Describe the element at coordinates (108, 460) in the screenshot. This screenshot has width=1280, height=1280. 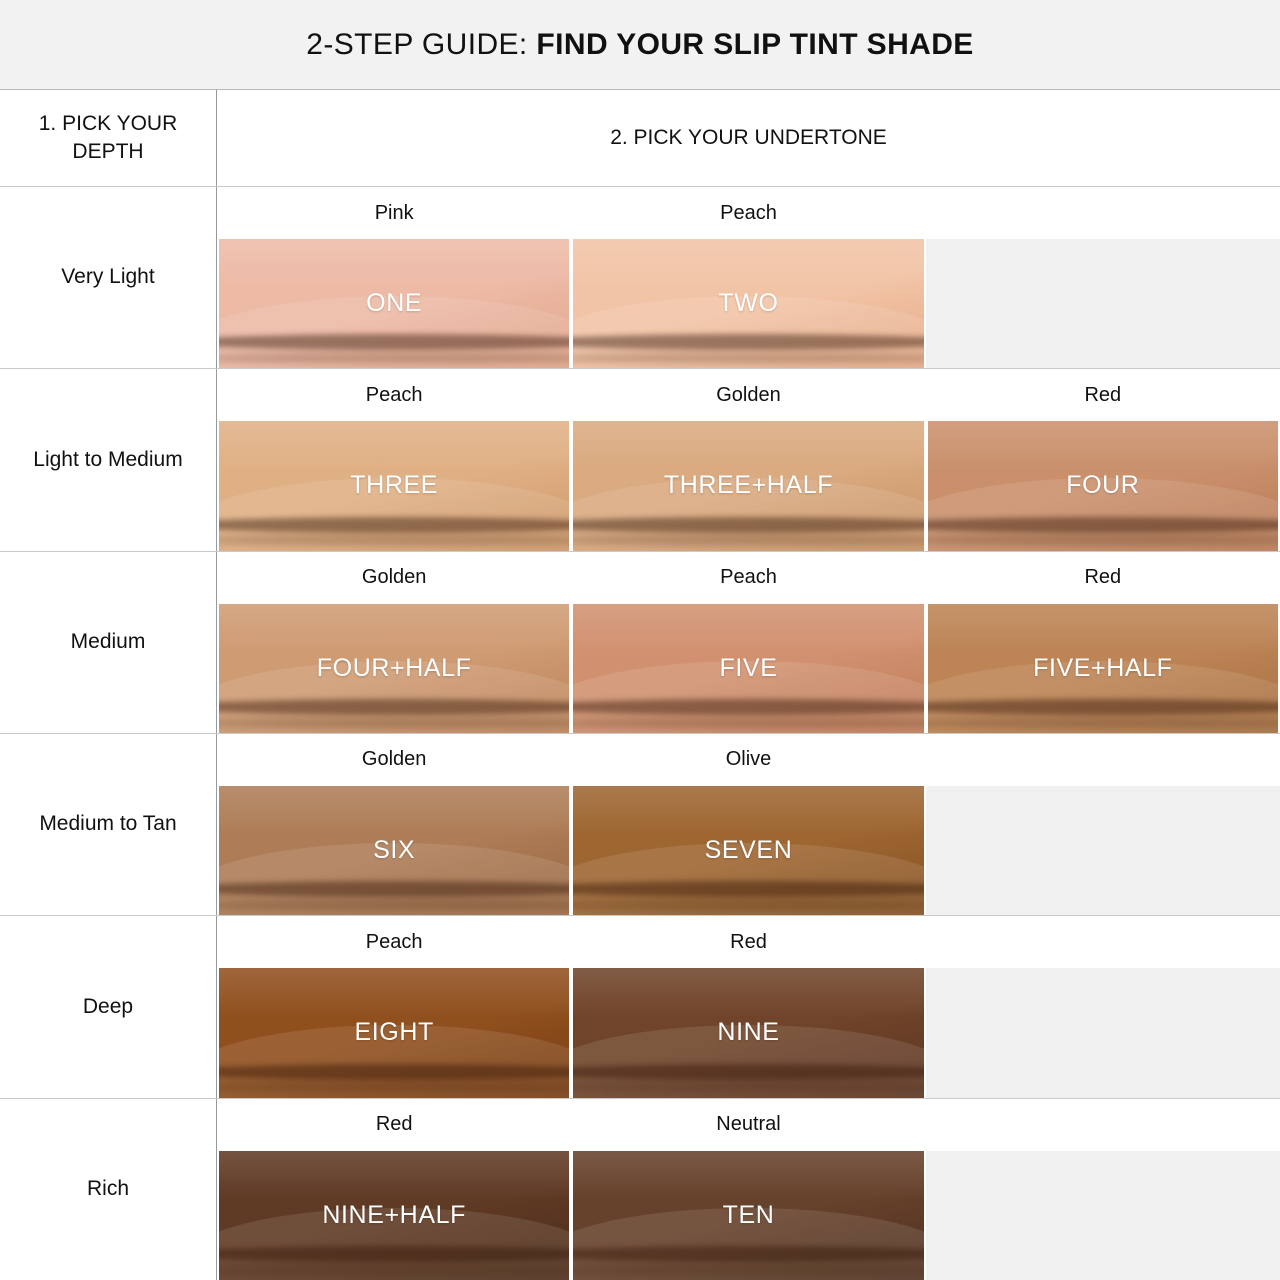
I see `depth-label: Light to Medium` at that location.